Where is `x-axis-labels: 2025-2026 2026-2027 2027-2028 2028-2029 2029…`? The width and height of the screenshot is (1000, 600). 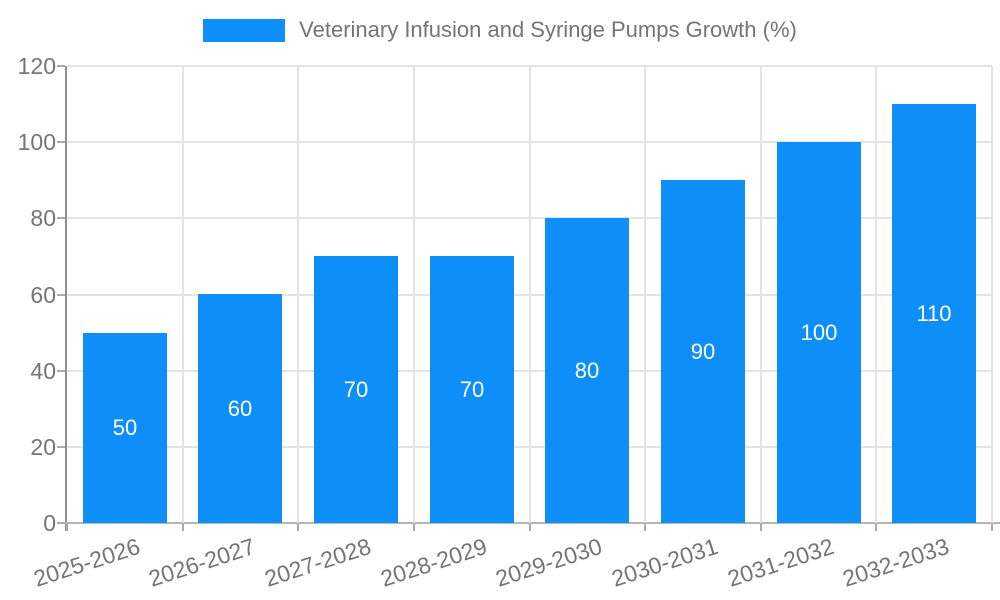 x-axis-labels: 2025-2026 2026-2027 2027-2028 2028-2029 2029… is located at coordinates (511, 565).